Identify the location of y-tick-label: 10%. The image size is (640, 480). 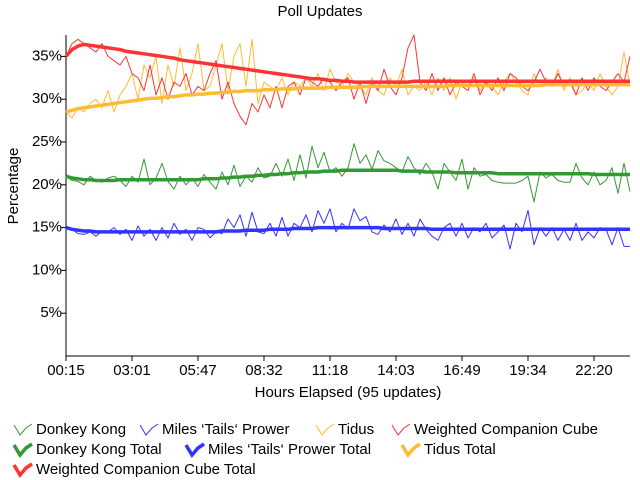
(47, 269).